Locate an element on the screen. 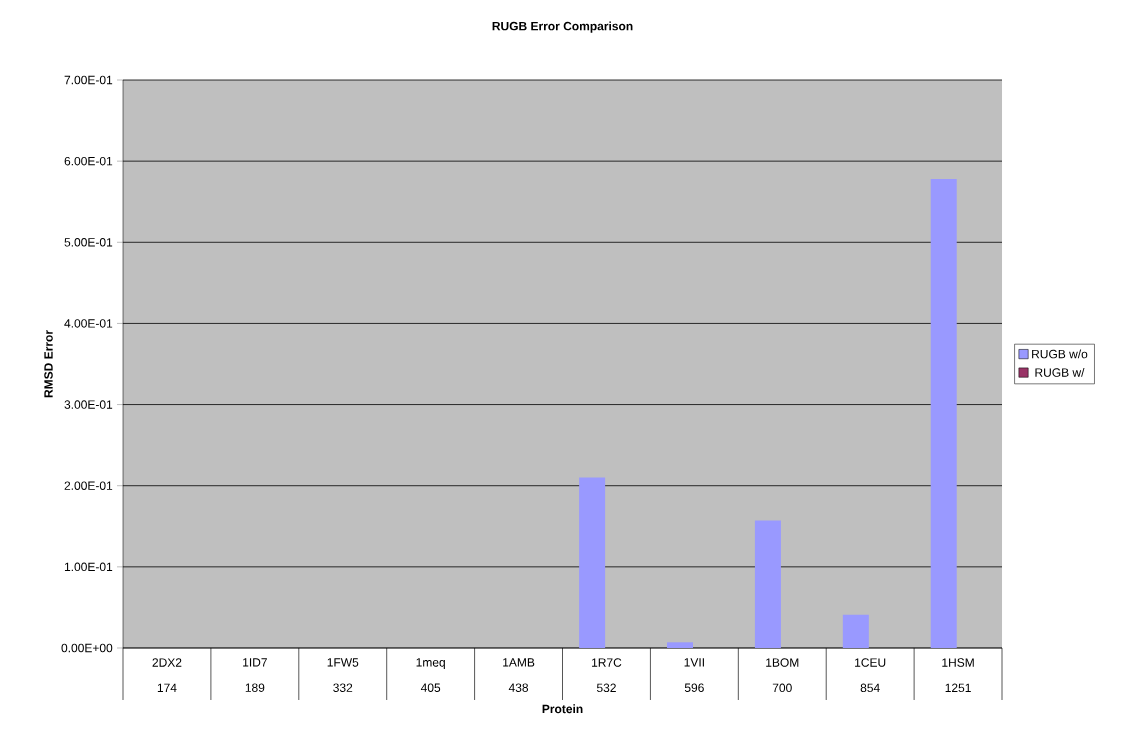 This screenshot has width=1125, height=744. category-label: 1VII 596 is located at coordinates (694, 675).